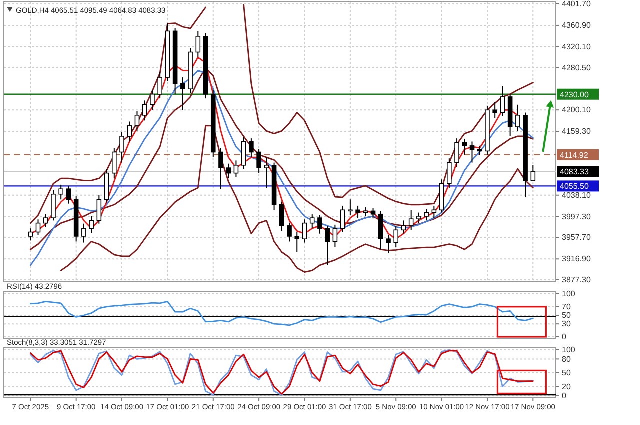 This screenshot has width=640, height=425. Describe the element at coordinates (575, 187) in the screenshot. I see `ref-line-label: 4055.50` at that location.